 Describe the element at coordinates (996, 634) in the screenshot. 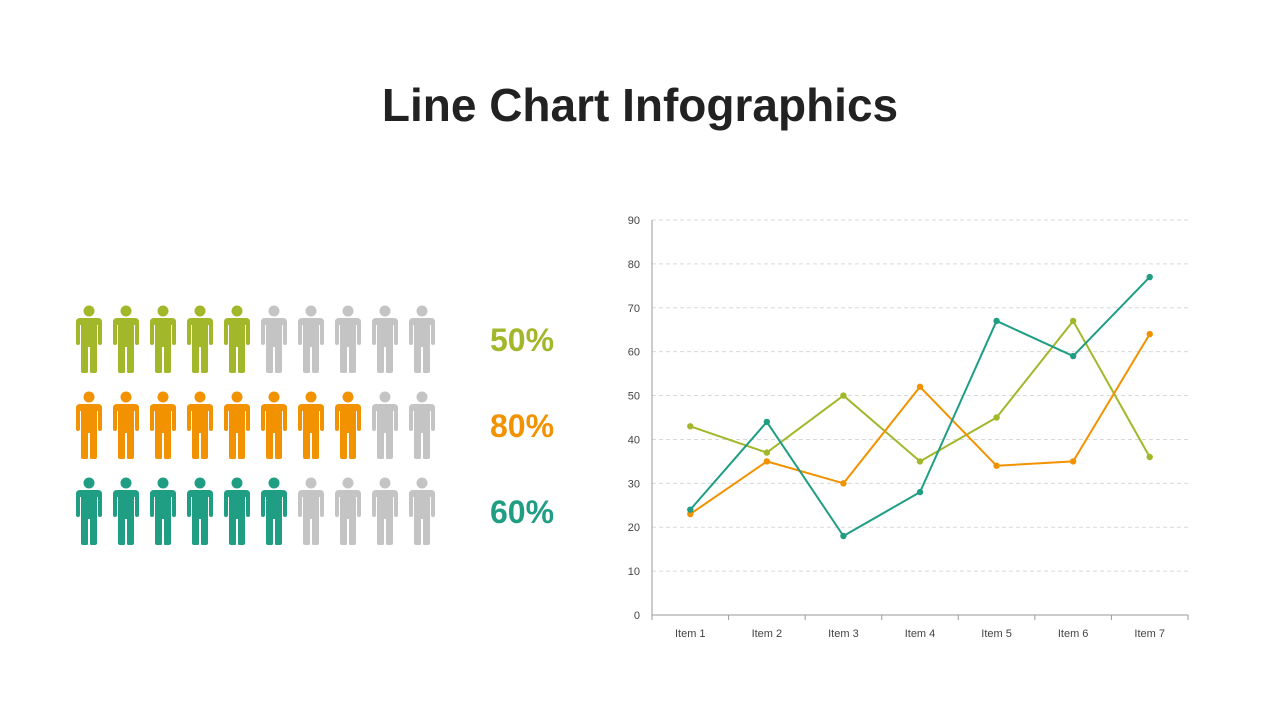

I see `x-tick-label: Item 5` at that location.